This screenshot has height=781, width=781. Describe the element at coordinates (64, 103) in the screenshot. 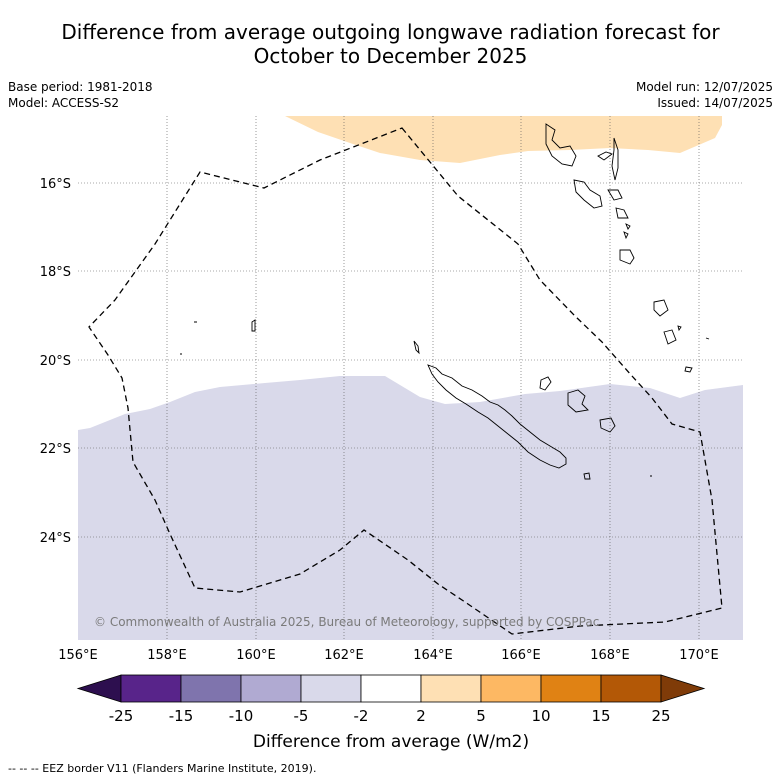

I see `model-name: Model: ACCESS-S2` at that location.